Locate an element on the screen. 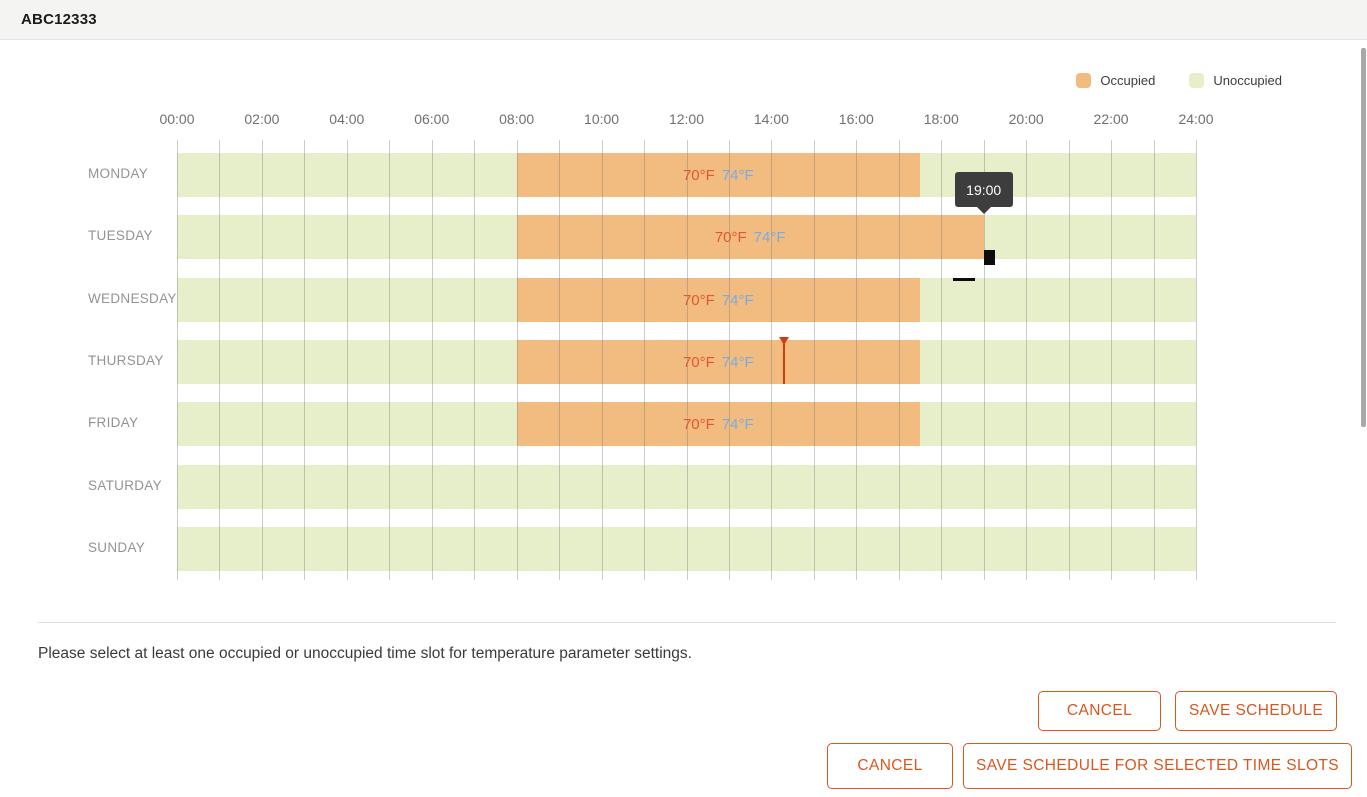 The image size is (1367, 797). cancel-selected-button: CANCEL is located at coordinates (890, 766).